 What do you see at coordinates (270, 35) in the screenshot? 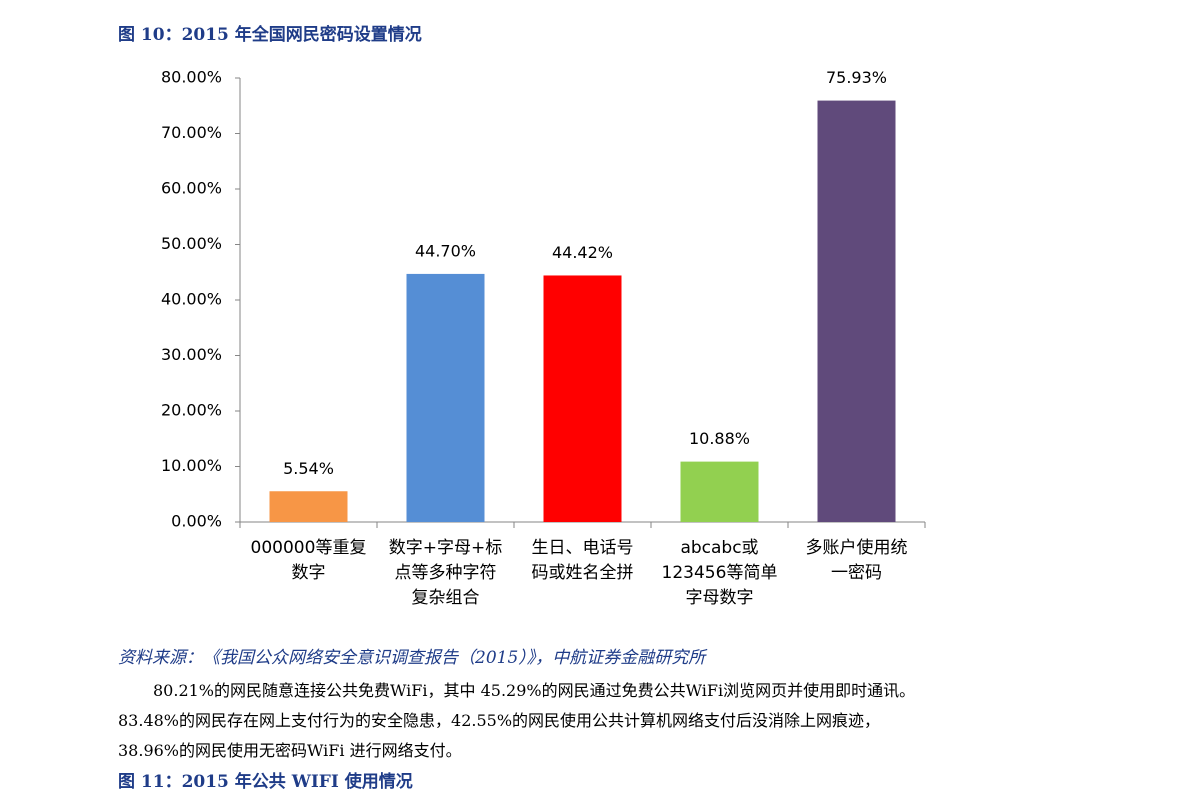
I see `figure-title: 图 10：2015 年全国网民密码设置情况` at bounding box center [270, 35].